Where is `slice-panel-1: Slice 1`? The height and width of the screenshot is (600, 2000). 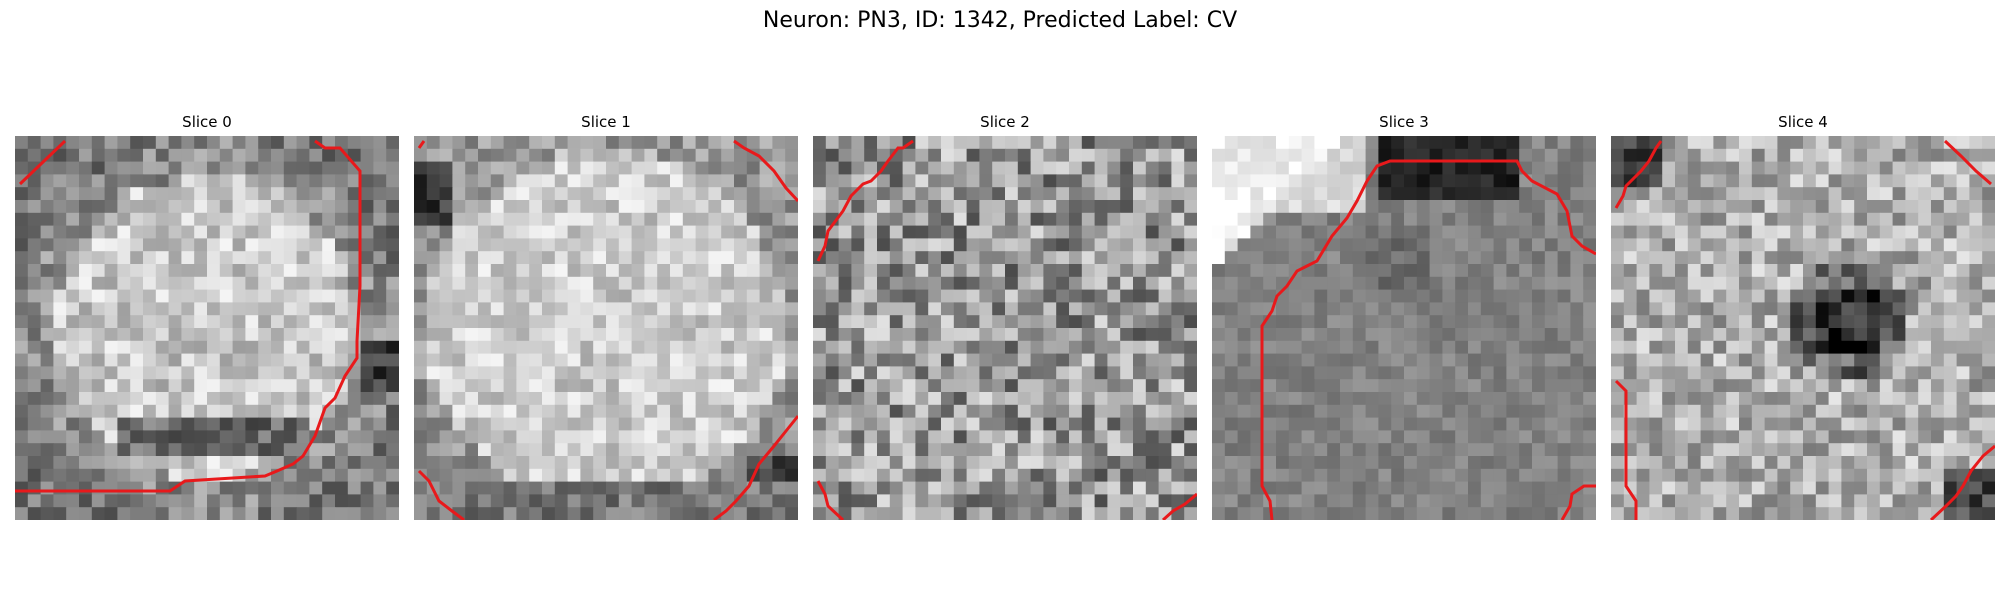
slice-panel-1: Slice 1 is located at coordinates (606, 316).